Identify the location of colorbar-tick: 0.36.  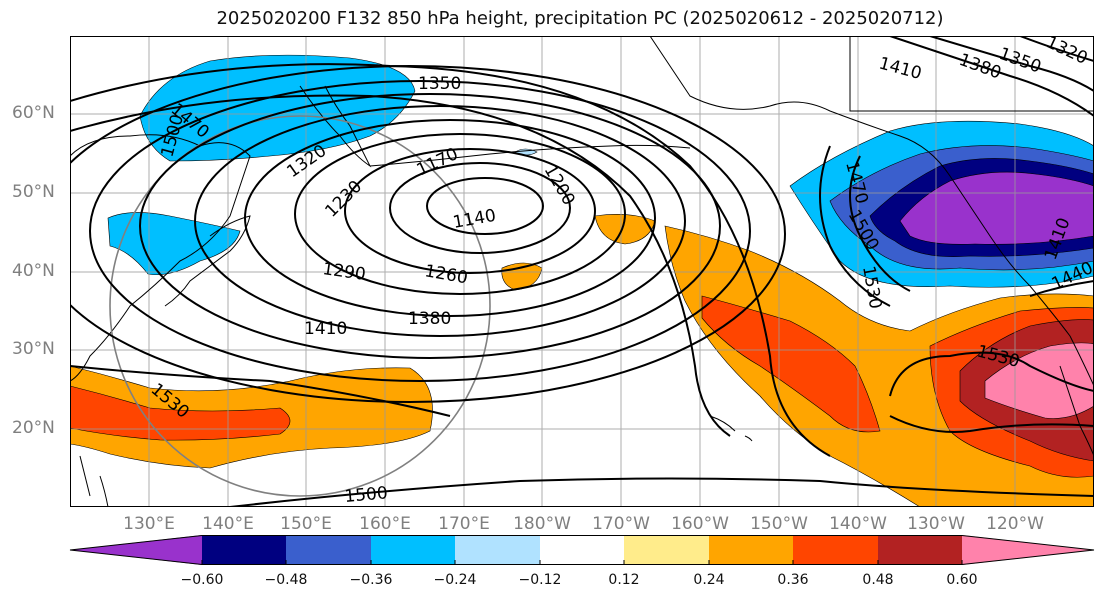
(793, 580).